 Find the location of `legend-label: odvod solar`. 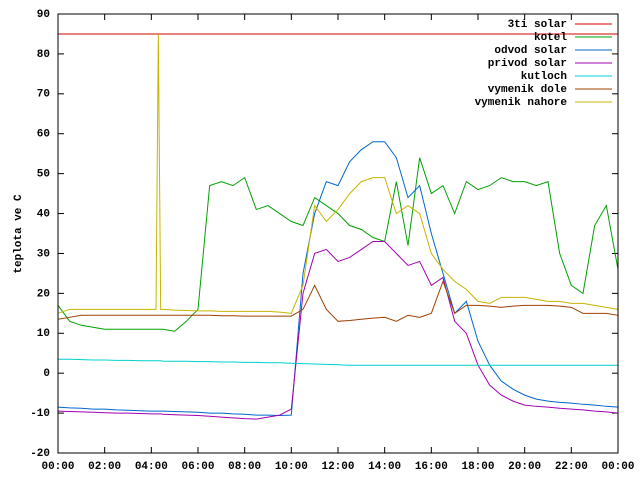

legend-label: odvod solar is located at coordinates (530, 51).